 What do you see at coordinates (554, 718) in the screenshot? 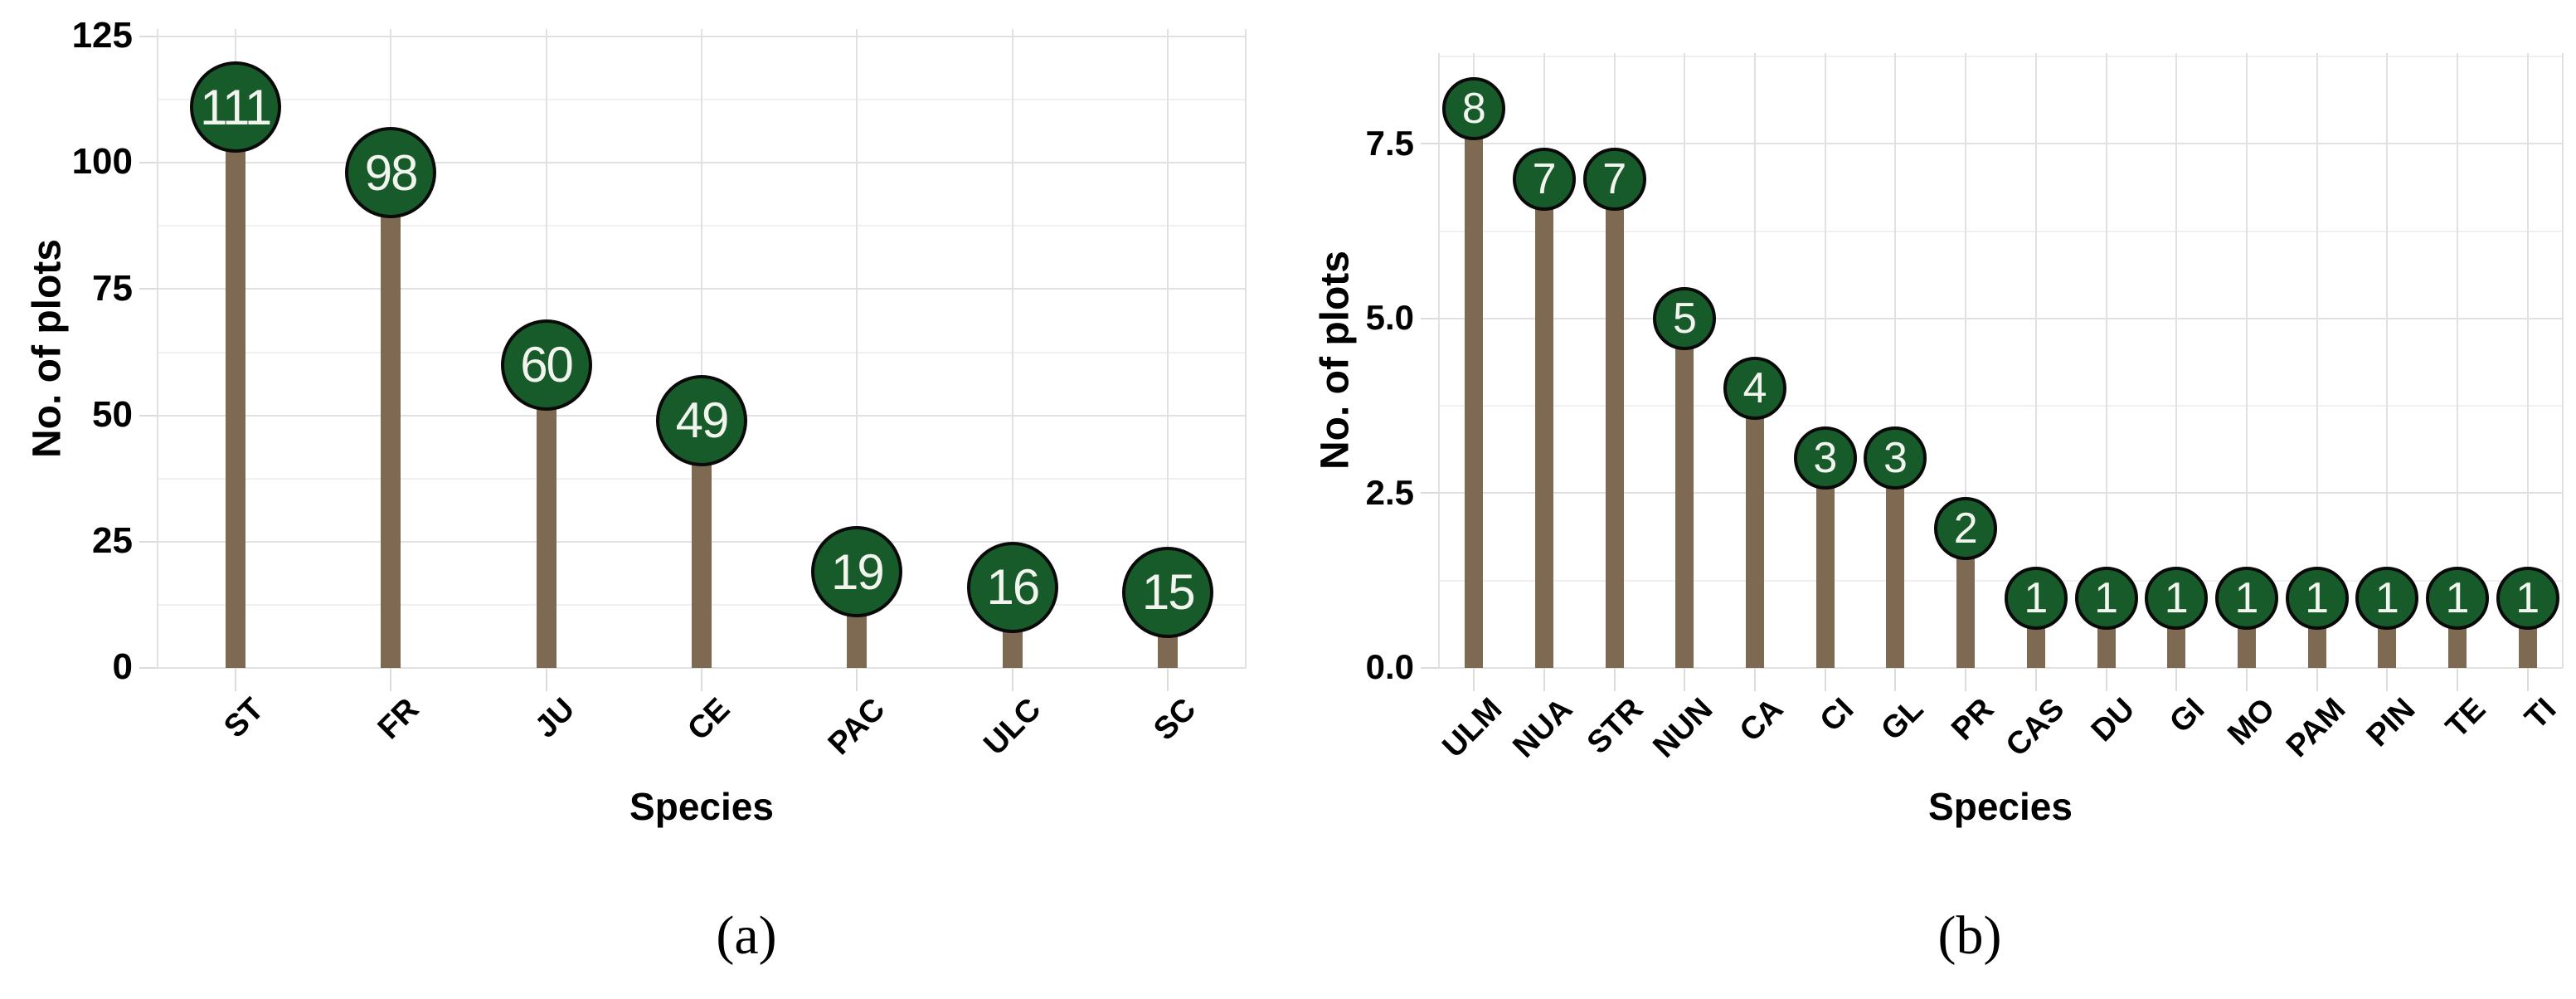
I see `x-category-label: JU` at bounding box center [554, 718].